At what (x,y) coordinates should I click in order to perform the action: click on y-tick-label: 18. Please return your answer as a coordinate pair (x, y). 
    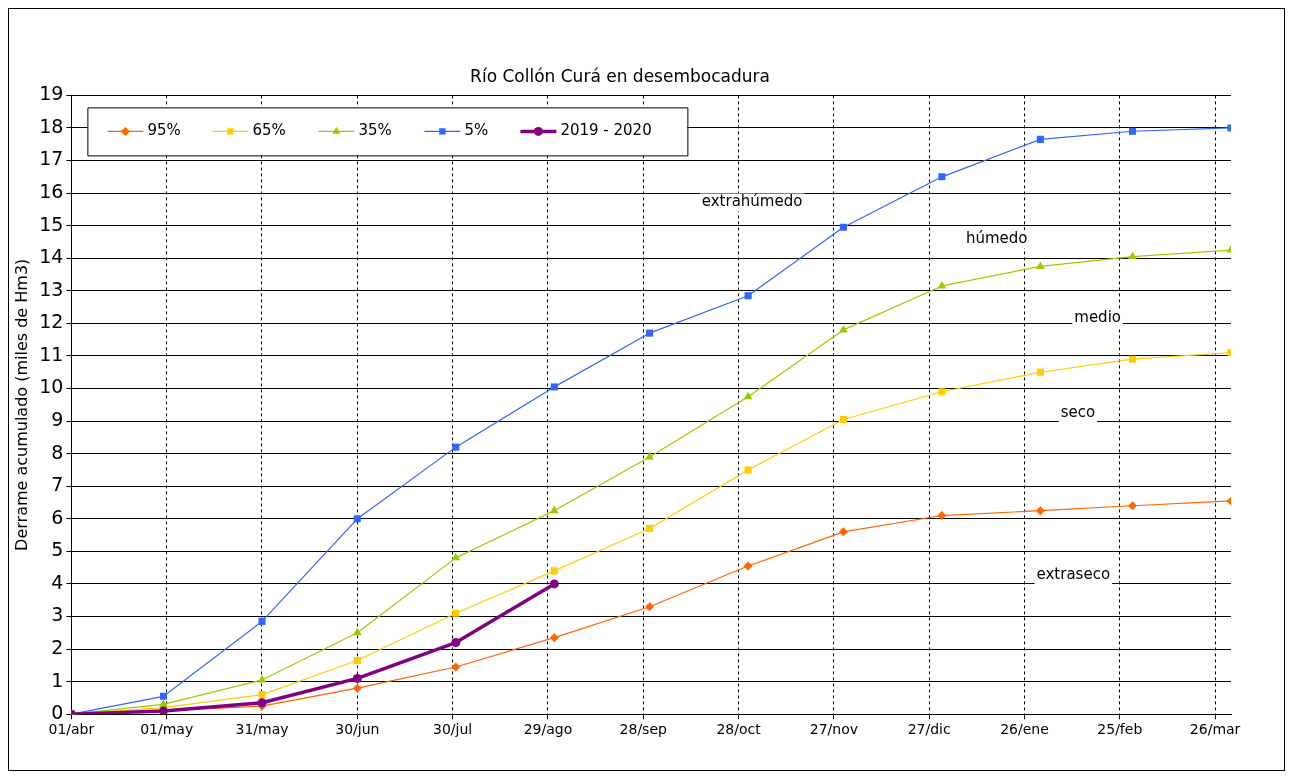
    Looking at the image, I should click on (51, 125).